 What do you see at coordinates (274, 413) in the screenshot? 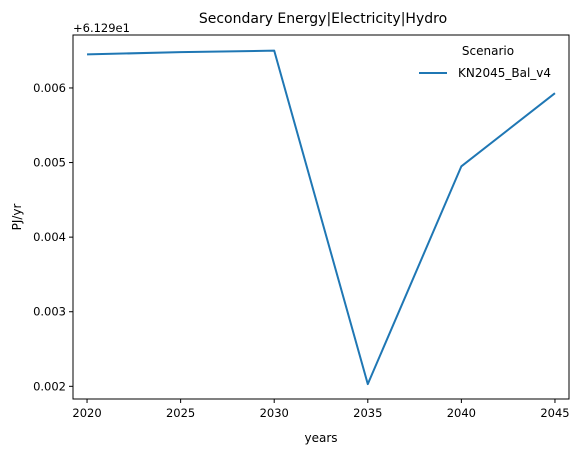
I see `x-tick-label: 2030` at bounding box center [274, 413].